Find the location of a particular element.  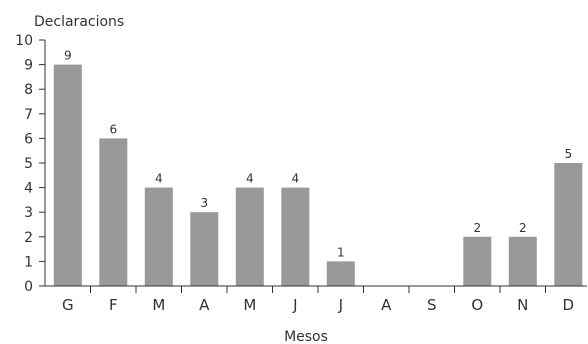

x-tick-label-7: J is located at coordinates (340, 305).